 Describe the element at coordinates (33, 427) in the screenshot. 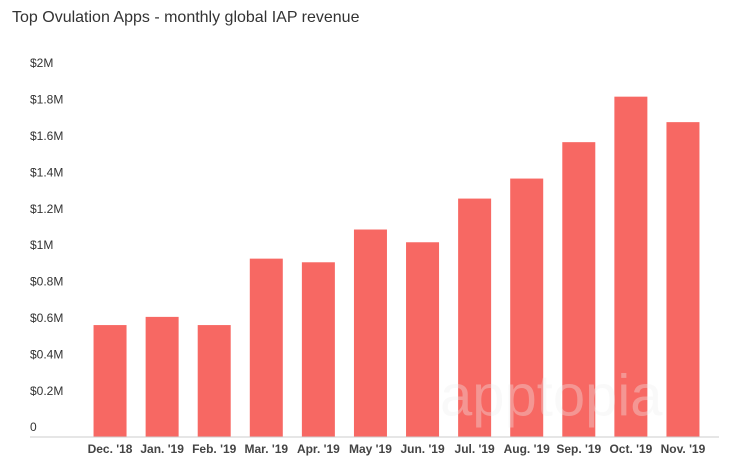

I see `y-tick-label: 0` at that location.